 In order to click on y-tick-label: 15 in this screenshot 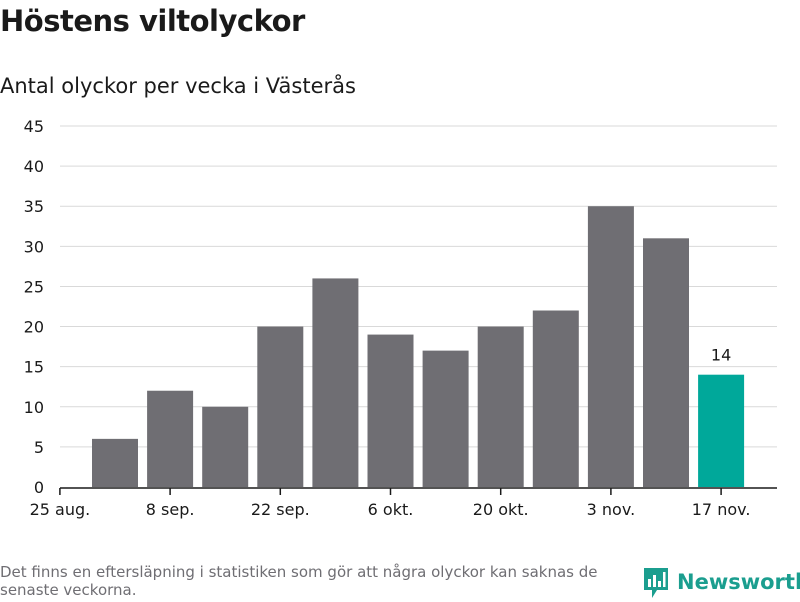, I will do `click(34, 367)`.